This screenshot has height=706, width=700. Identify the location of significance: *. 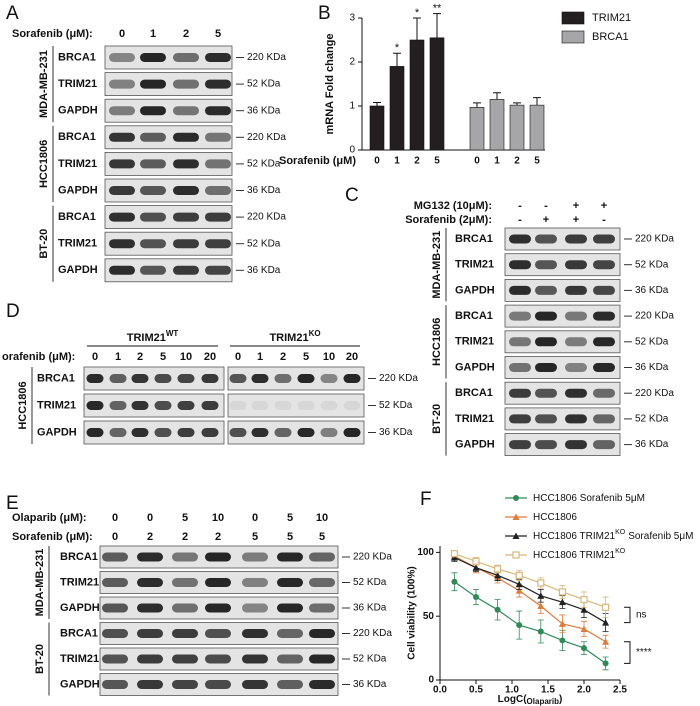
(417, 13).